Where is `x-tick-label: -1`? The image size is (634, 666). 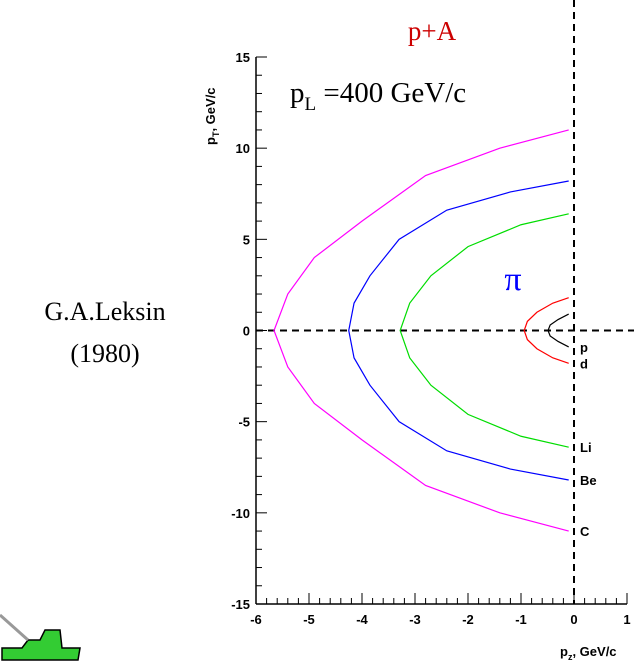
x-tick-label: -1 is located at coordinates (521, 619).